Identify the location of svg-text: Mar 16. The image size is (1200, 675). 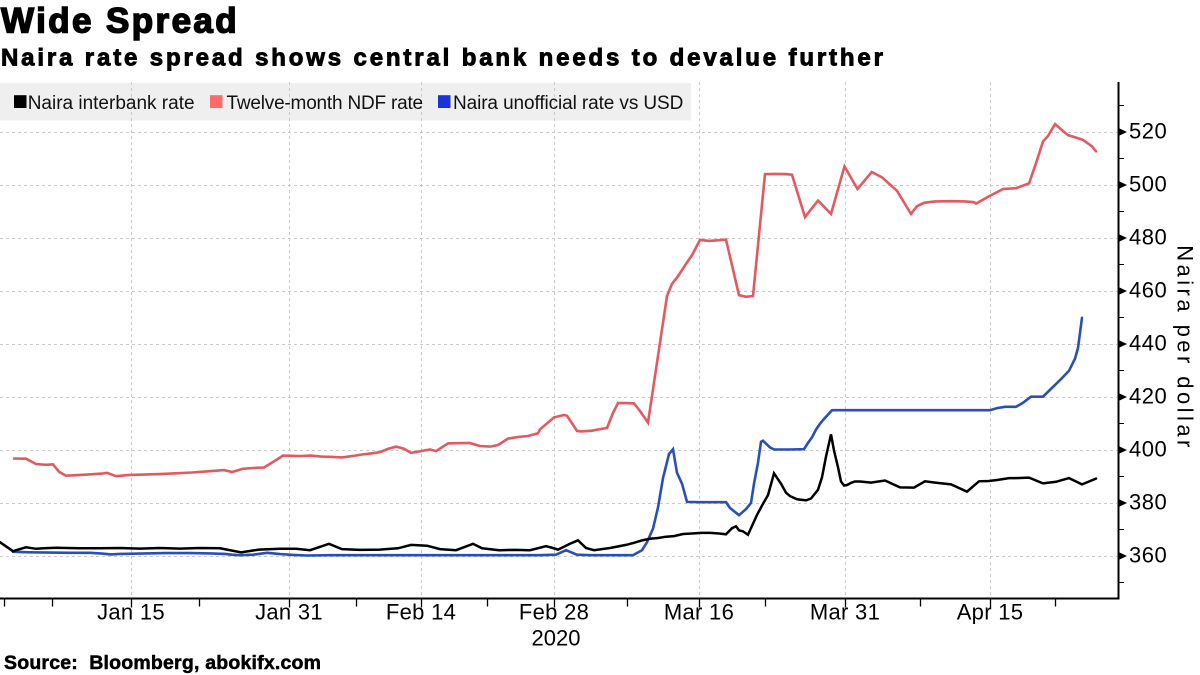
(699, 612).